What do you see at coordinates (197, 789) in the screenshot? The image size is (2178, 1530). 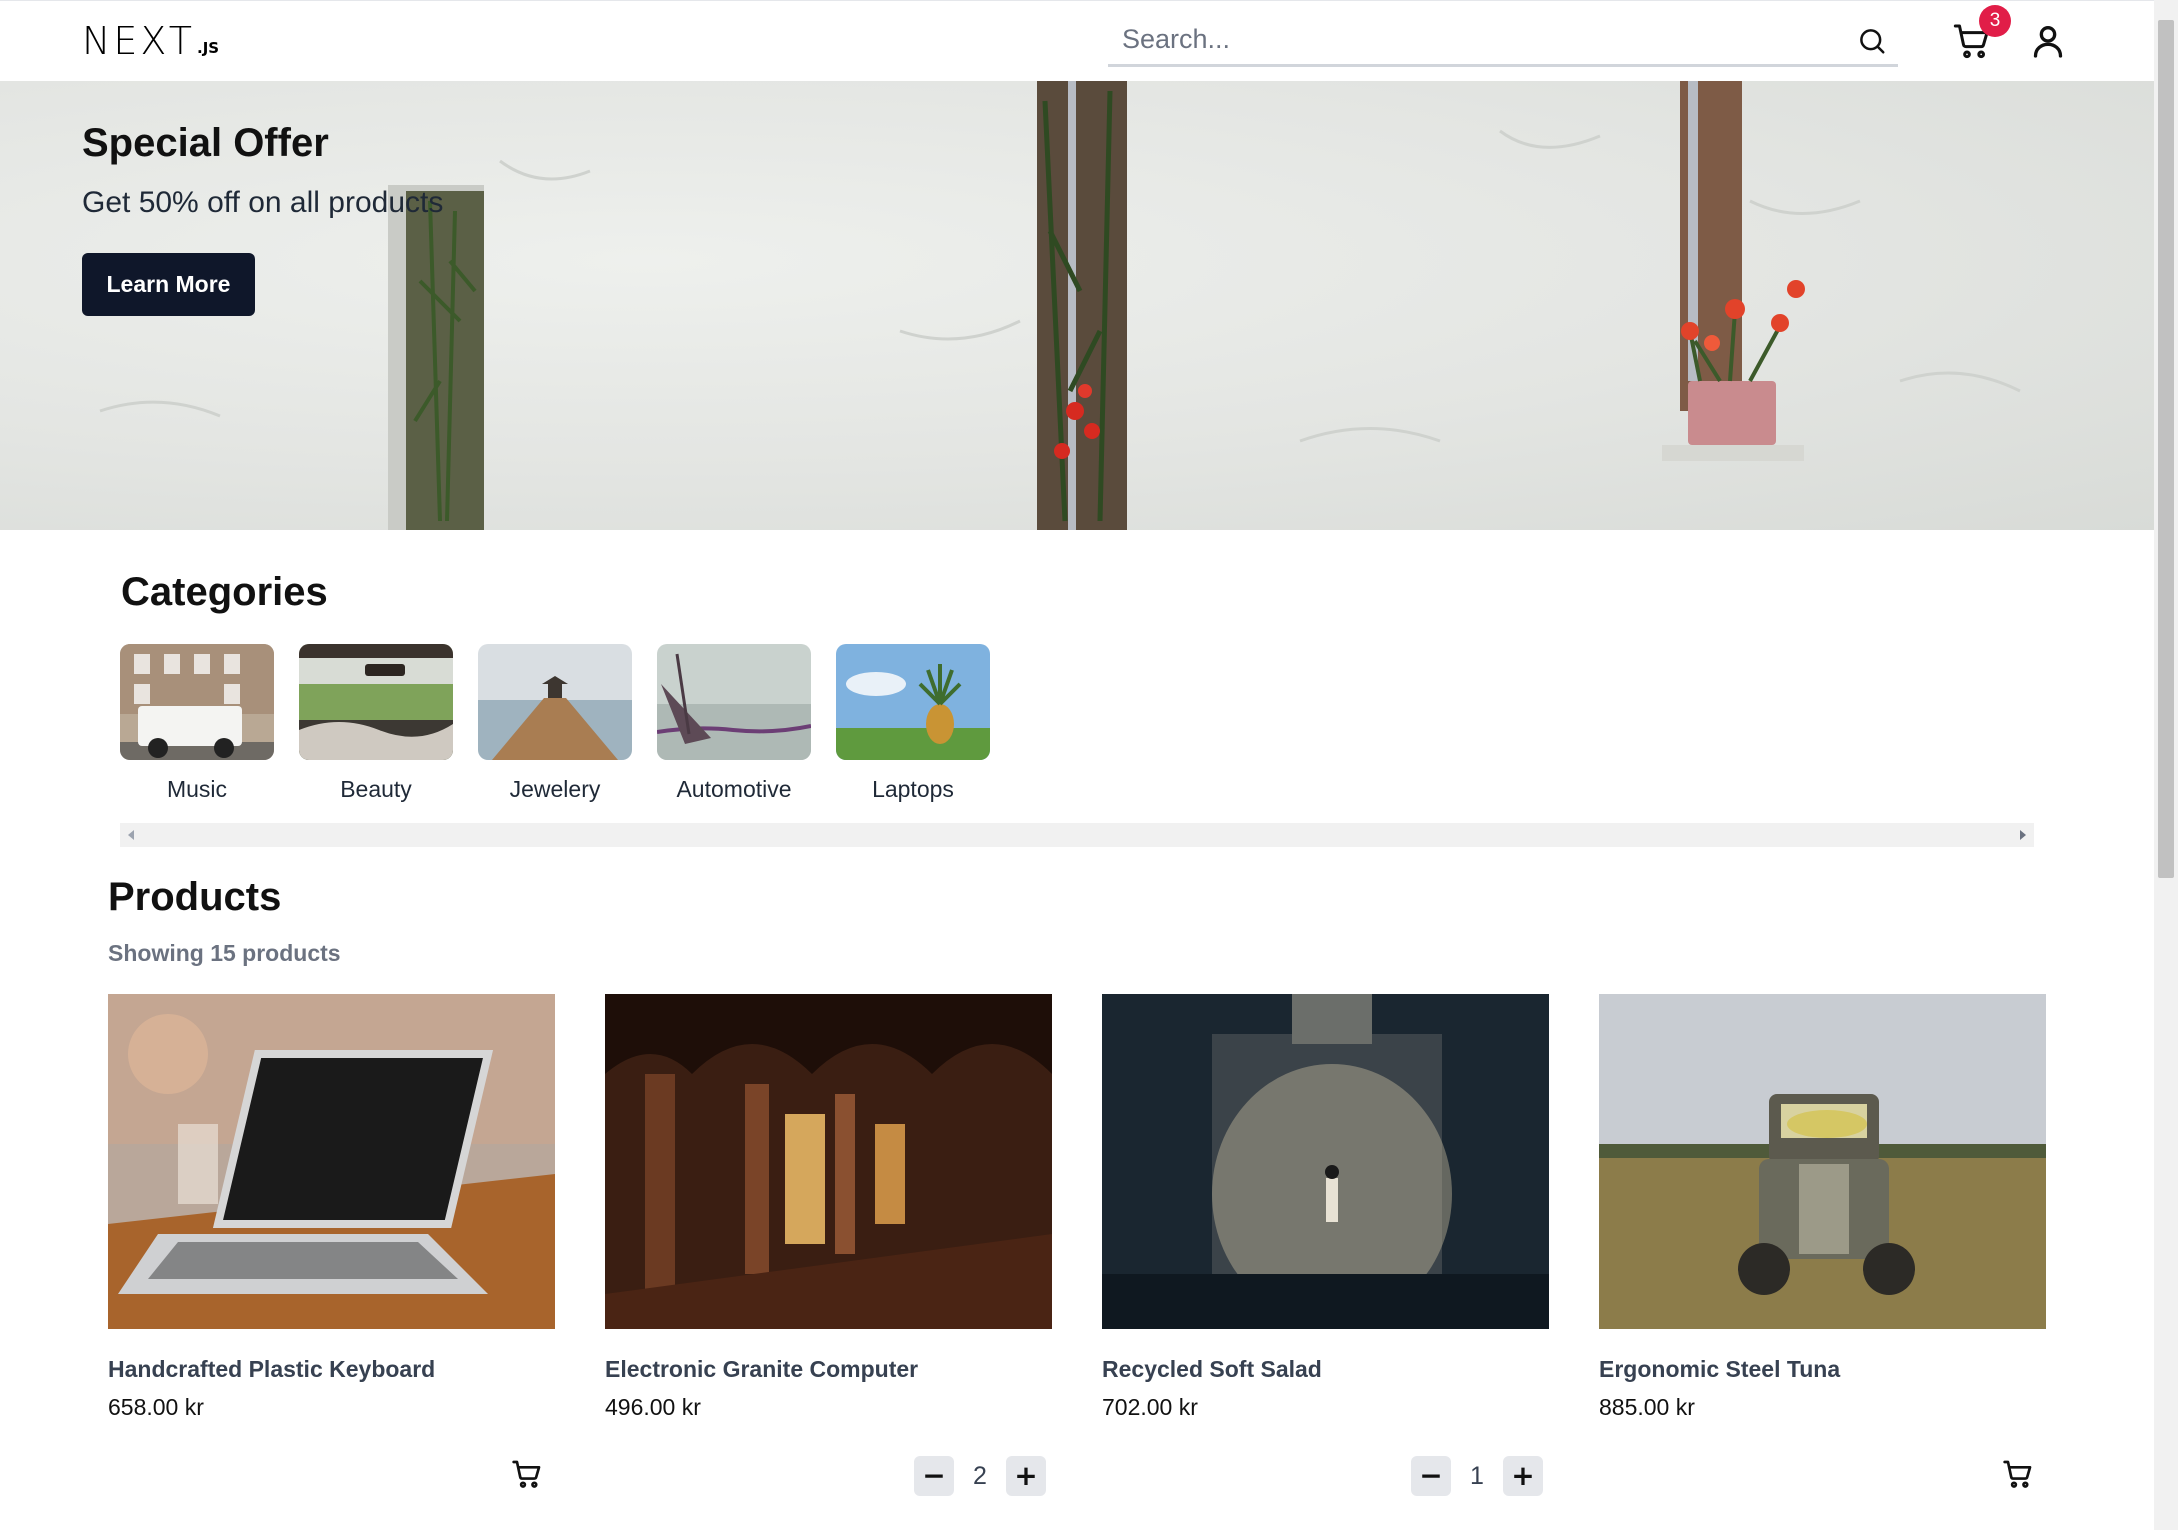 I see `category-label: Music` at bounding box center [197, 789].